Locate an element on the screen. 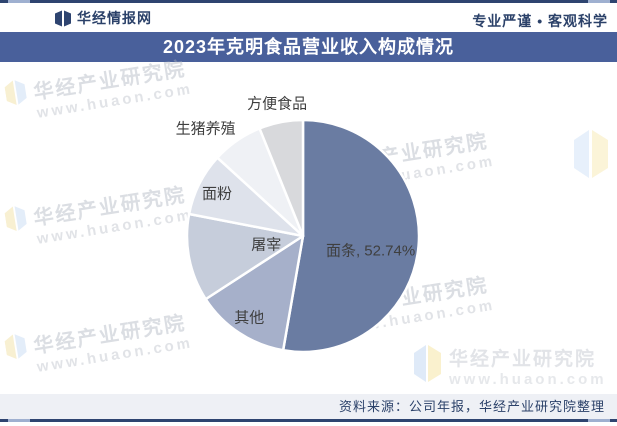  header: 华经情报网 专业严谨 • 客观科学 is located at coordinates (308, 17).